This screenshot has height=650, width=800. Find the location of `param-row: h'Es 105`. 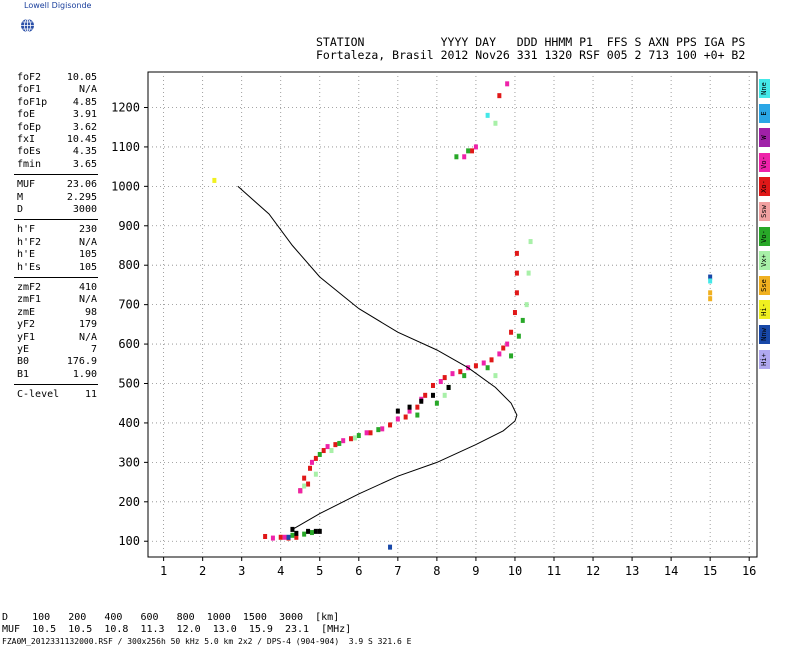

param-row: h'Es 105 is located at coordinates (57, 268).